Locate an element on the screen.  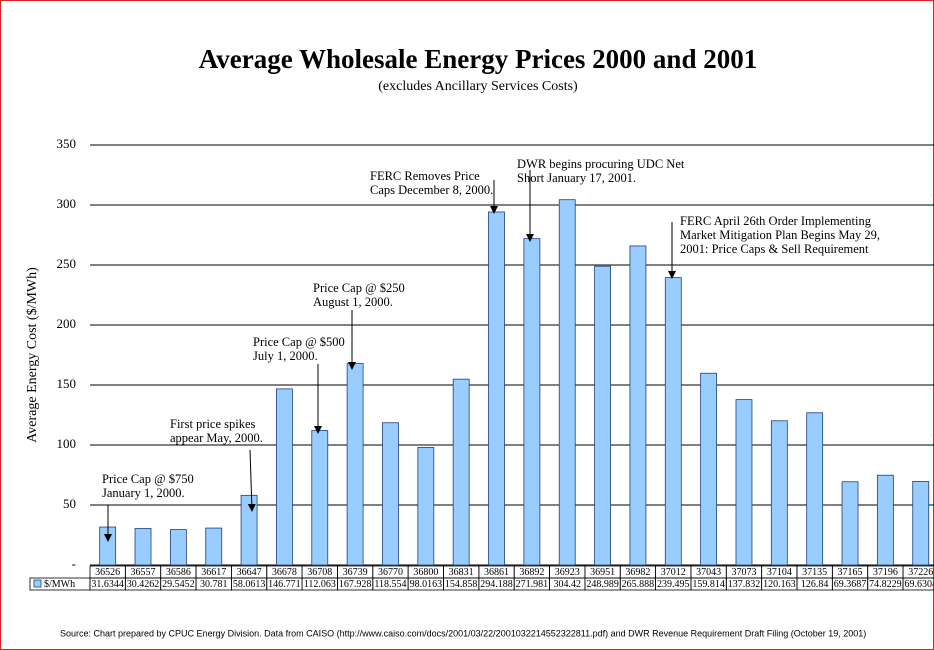
x-tick-label: 37104 is located at coordinates (779, 572).